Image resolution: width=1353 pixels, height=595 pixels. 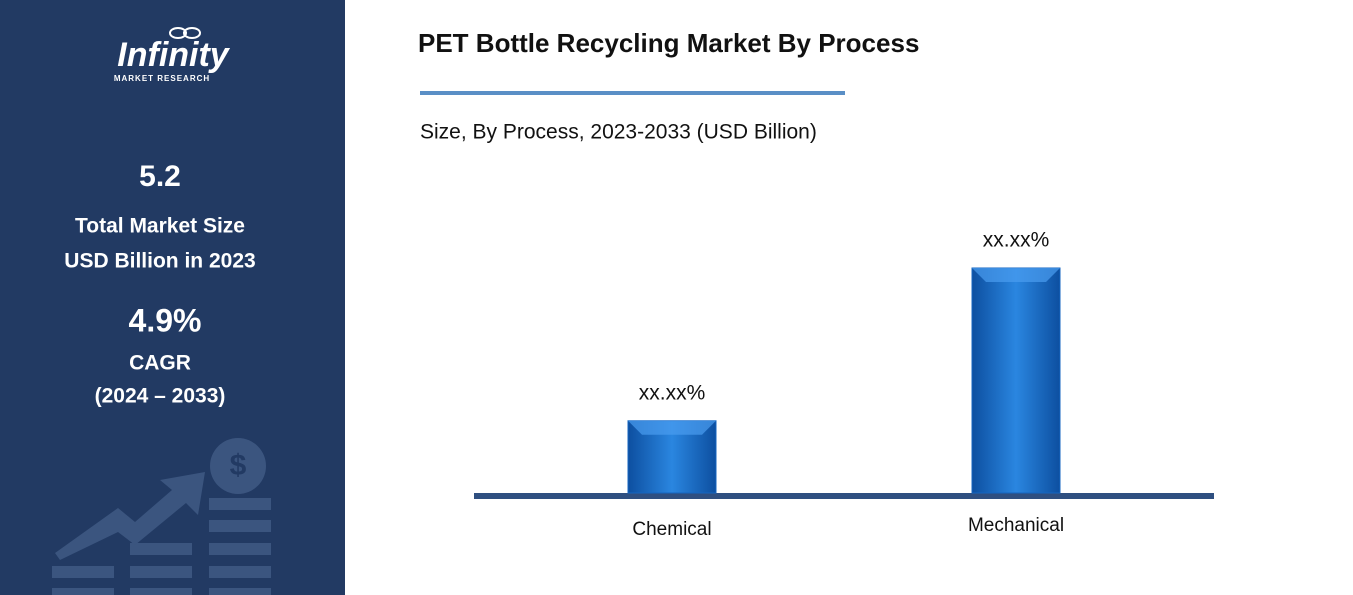 I want to click on logo-subtitle: MARKET RESEARCH, so click(x=162, y=78).